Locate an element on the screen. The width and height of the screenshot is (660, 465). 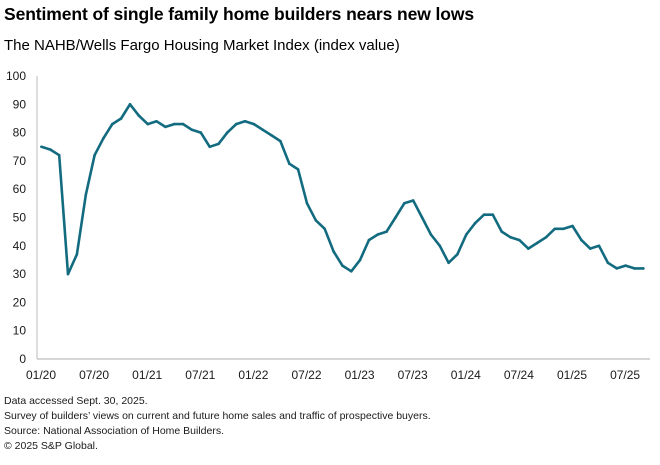
y-tick-label: 30 is located at coordinates (20, 274).